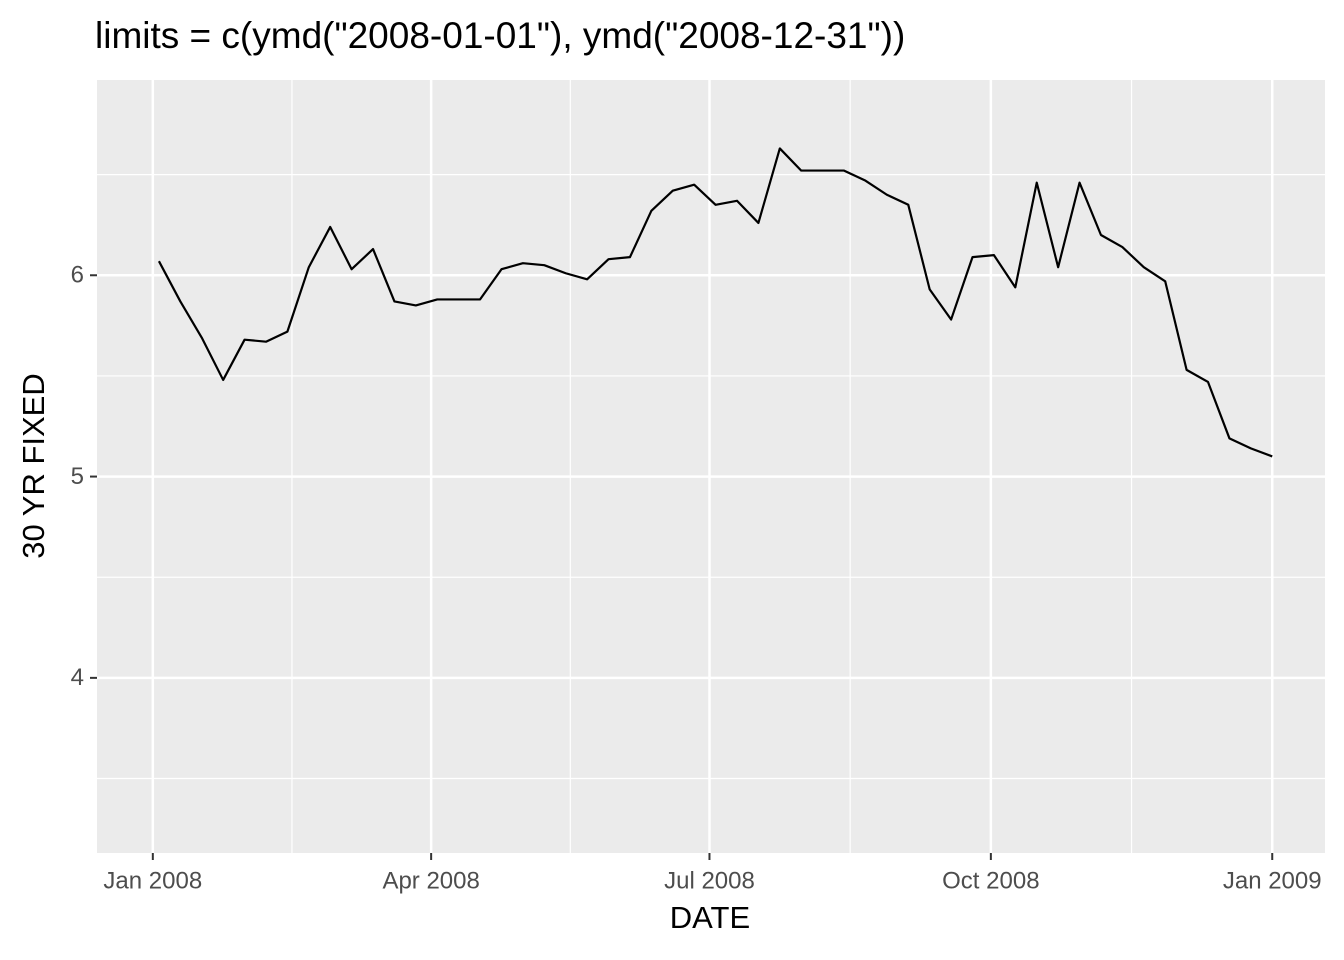 This screenshot has height=960, width=1344. What do you see at coordinates (990, 880) in the screenshot?
I see `x-tick-label: Oct 2008` at bounding box center [990, 880].